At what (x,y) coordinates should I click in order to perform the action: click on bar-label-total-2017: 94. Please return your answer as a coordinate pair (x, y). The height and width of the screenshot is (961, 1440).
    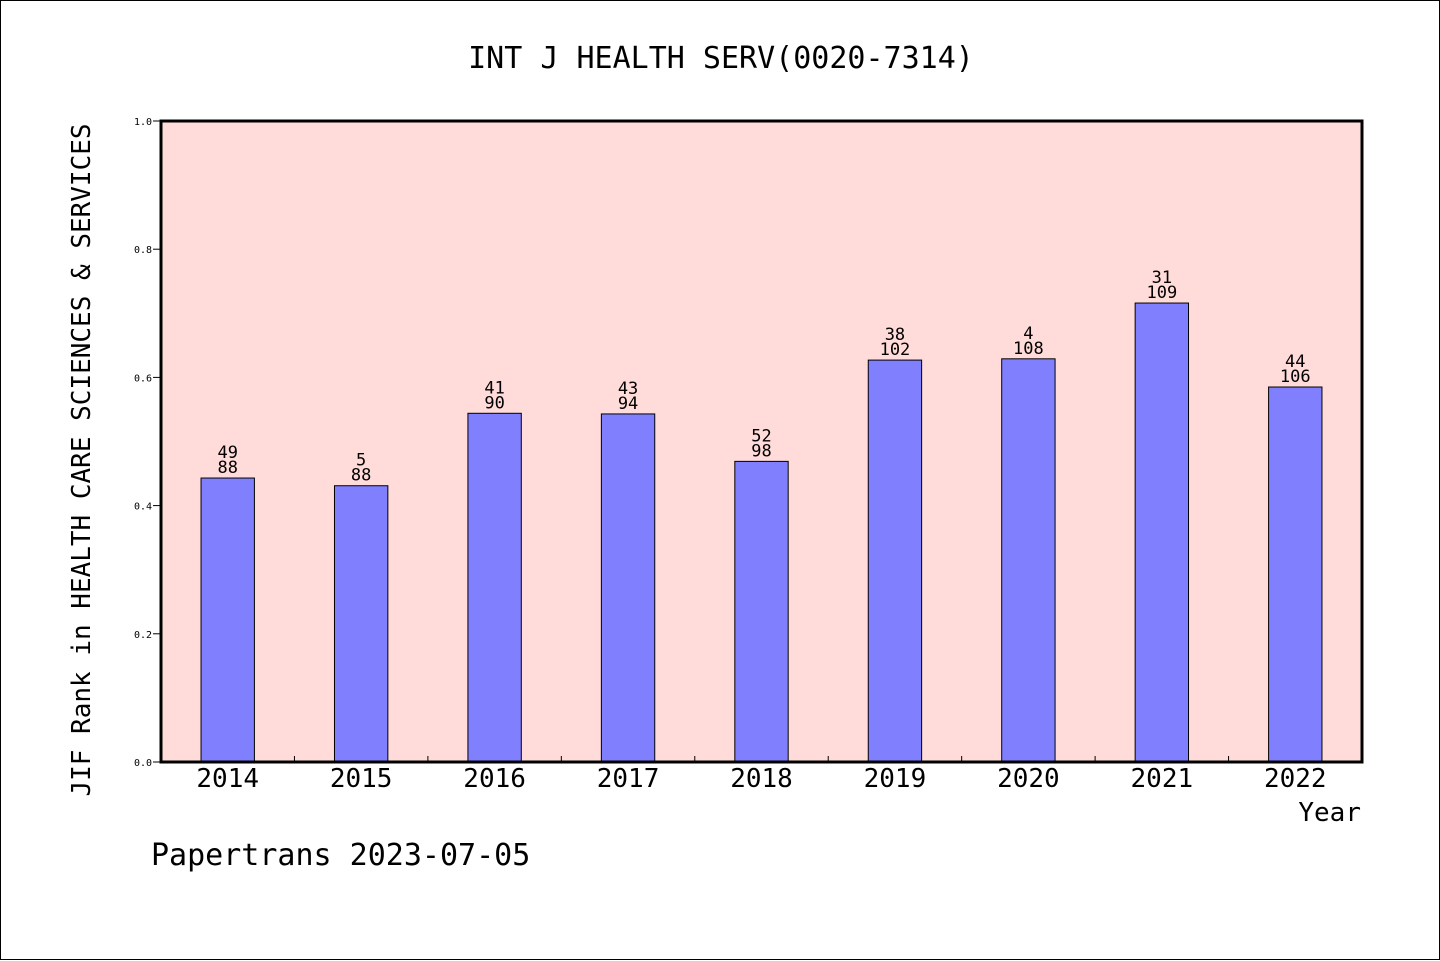
    Looking at the image, I should click on (628, 404).